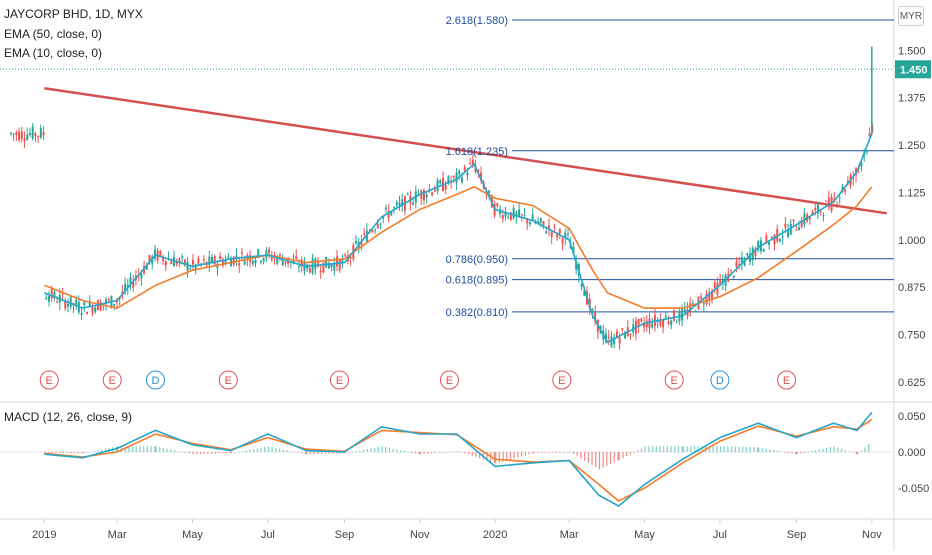 The image size is (932, 555). What do you see at coordinates (913, 489) in the screenshot?
I see `macd-tick-label: -0.050` at bounding box center [913, 489].